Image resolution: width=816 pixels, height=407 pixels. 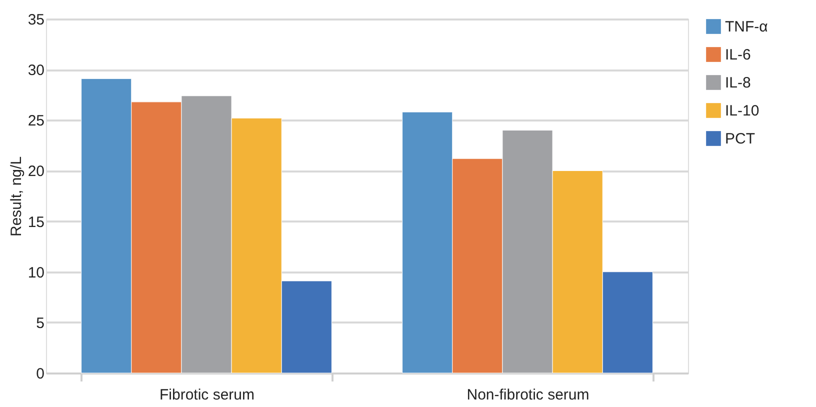 What do you see at coordinates (740, 139) in the screenshot?
I see `legend-label: PCT` at bounding box center [740, 139].